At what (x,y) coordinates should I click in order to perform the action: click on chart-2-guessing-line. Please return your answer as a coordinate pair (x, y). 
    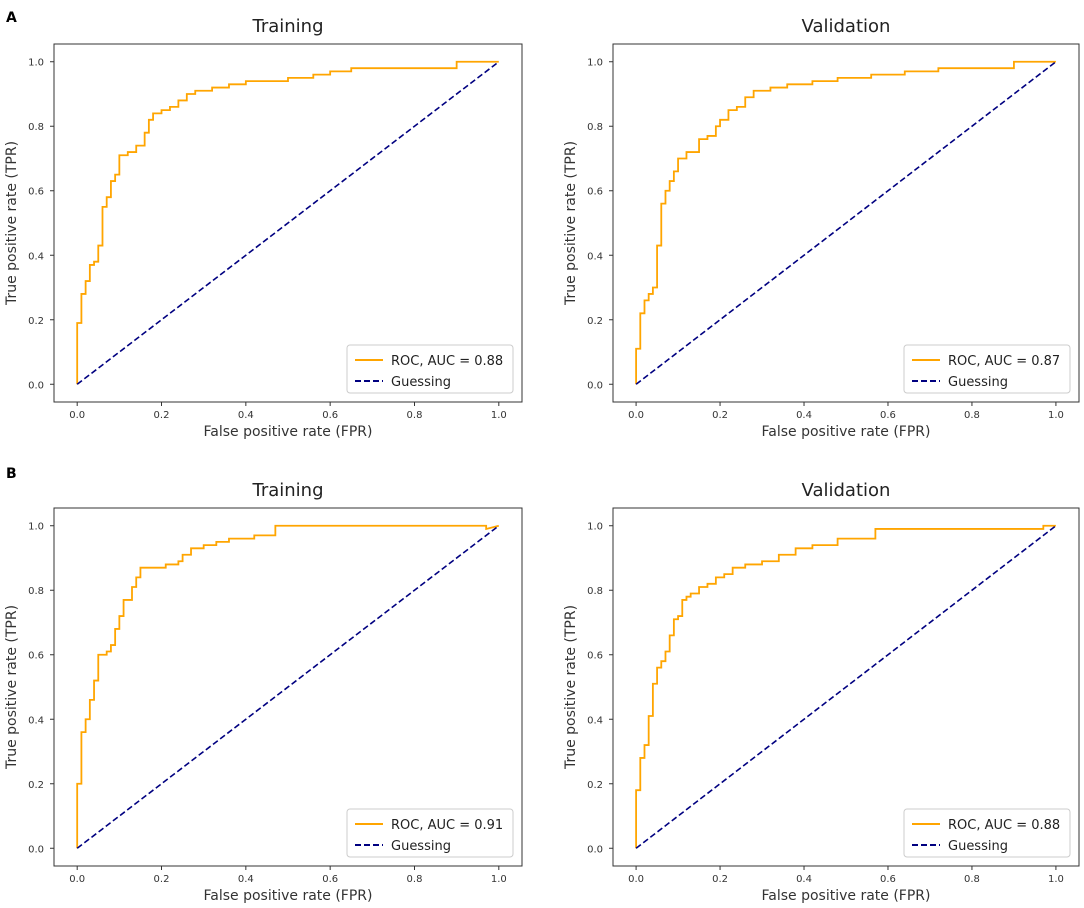
    Looking at the image, I should click on (846, 223).